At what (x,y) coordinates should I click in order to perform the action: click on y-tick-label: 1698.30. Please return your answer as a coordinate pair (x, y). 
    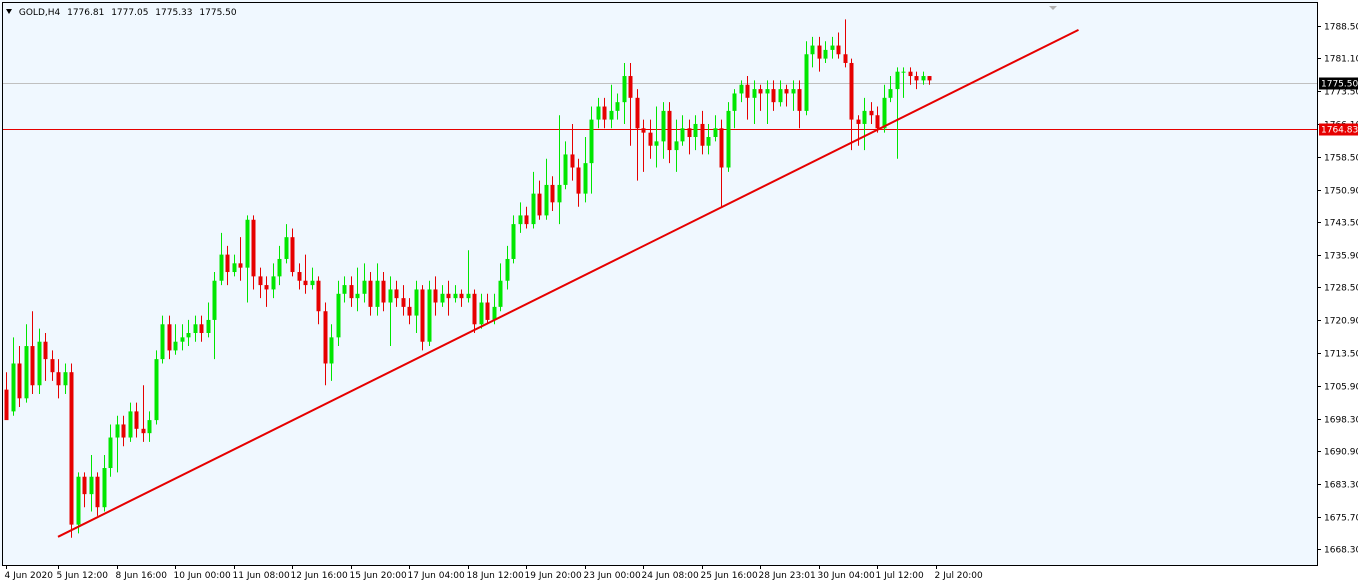
    Looking at the image, I should click on (1341, 421).